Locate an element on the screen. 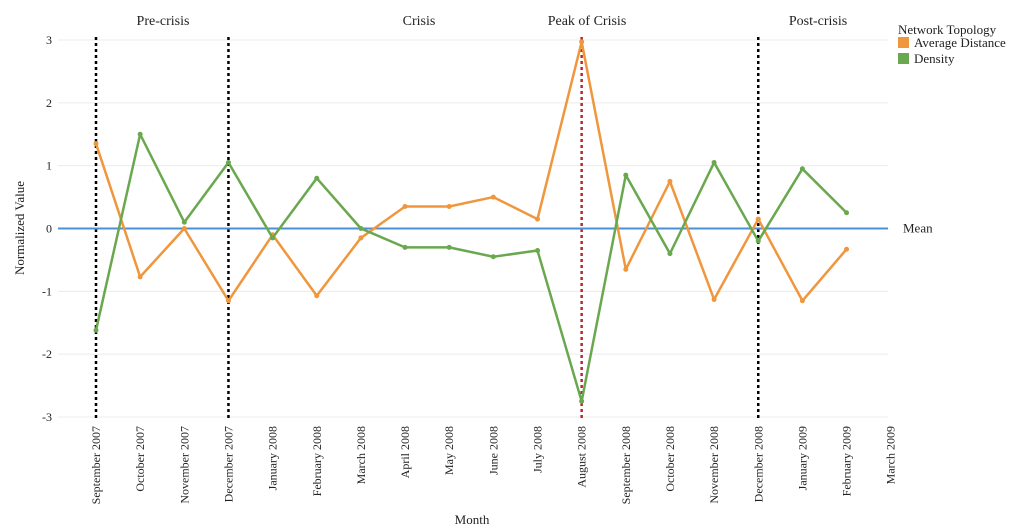  legend-entry: Density is located at coordinates (934, 58).